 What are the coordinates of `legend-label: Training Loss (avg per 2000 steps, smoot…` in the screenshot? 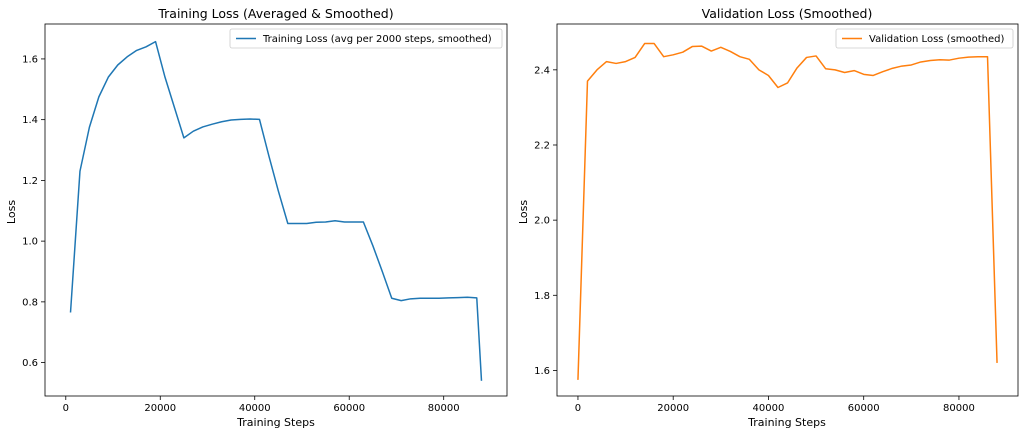 It's located at (377, 39).